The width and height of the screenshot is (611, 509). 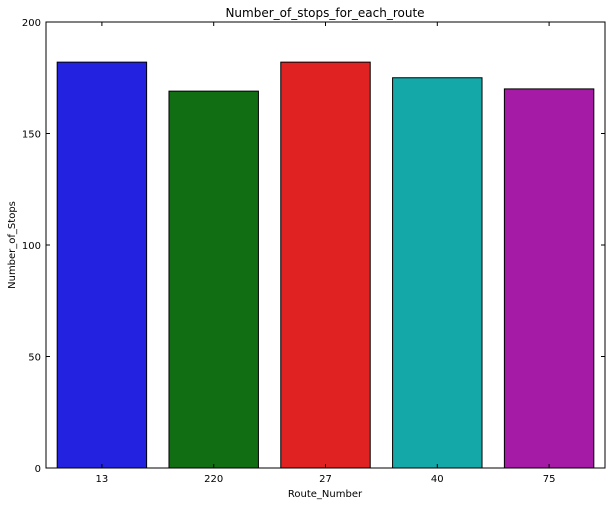 I want to click on y-tick-label-200: 200, so click(x=31, y=23).